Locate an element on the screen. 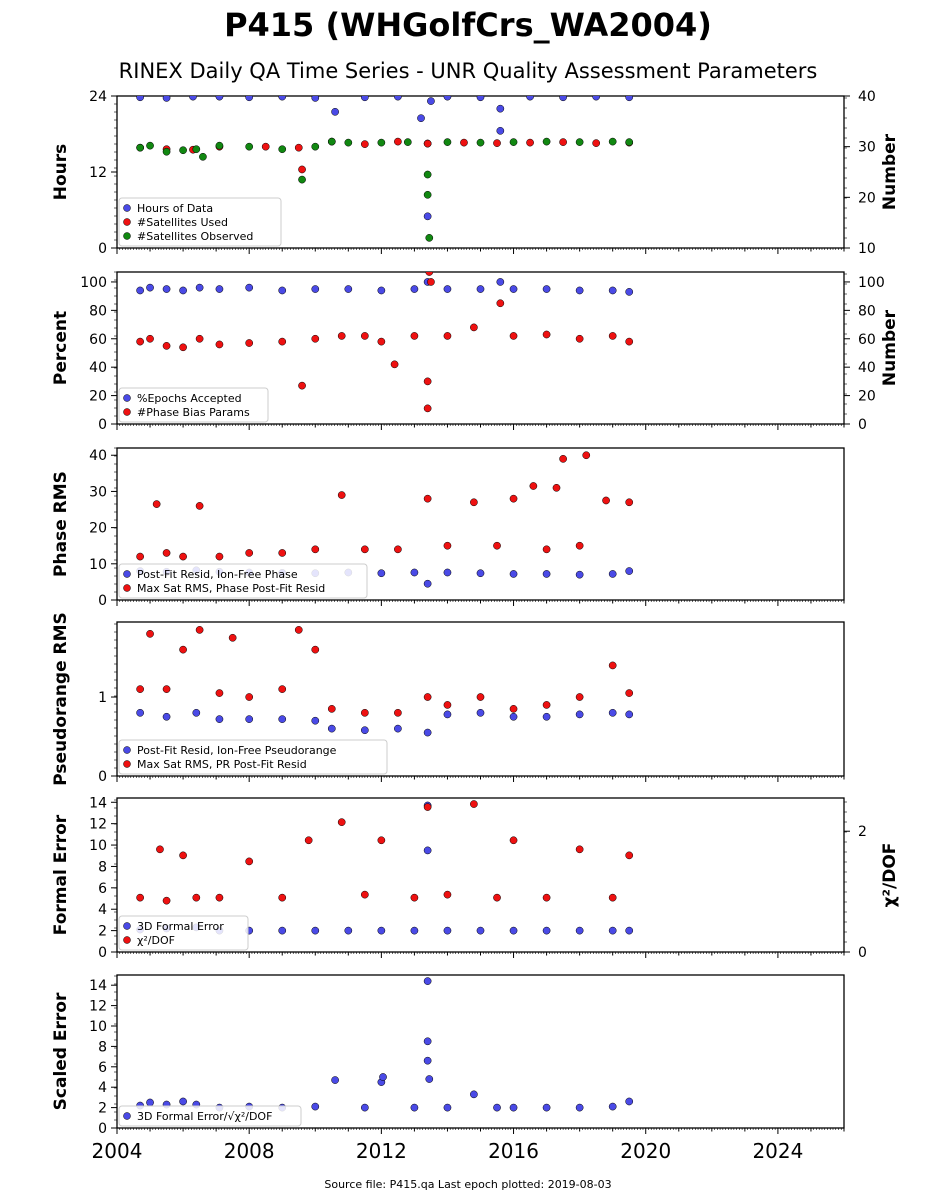 Image resolution: width=937 pixels, height=1200 pixels. scaled_error-axes-frame is located at coordinates (480, 1051).